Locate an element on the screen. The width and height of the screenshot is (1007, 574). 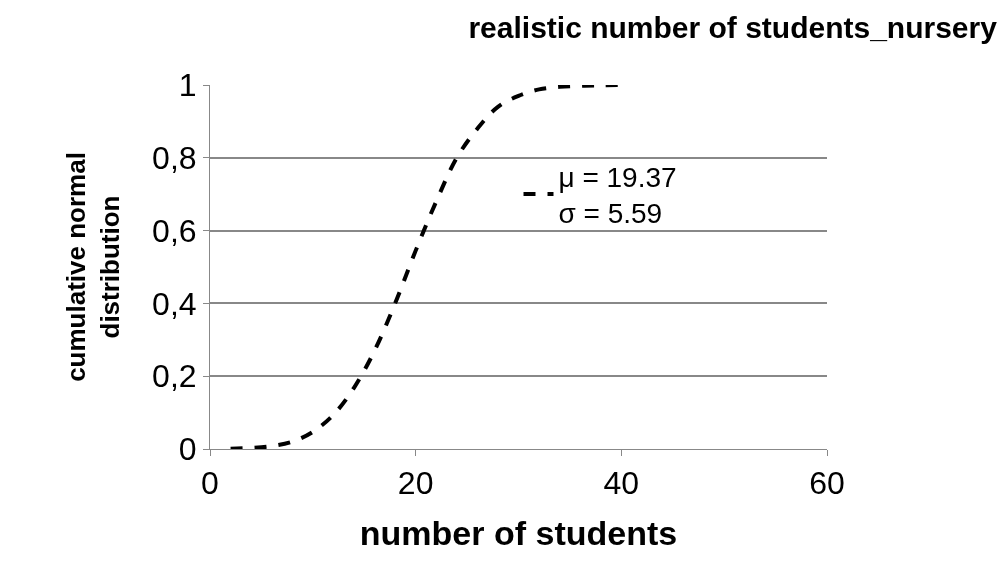
y-tick-label: 0,6 is located at coordinates (174, 230).